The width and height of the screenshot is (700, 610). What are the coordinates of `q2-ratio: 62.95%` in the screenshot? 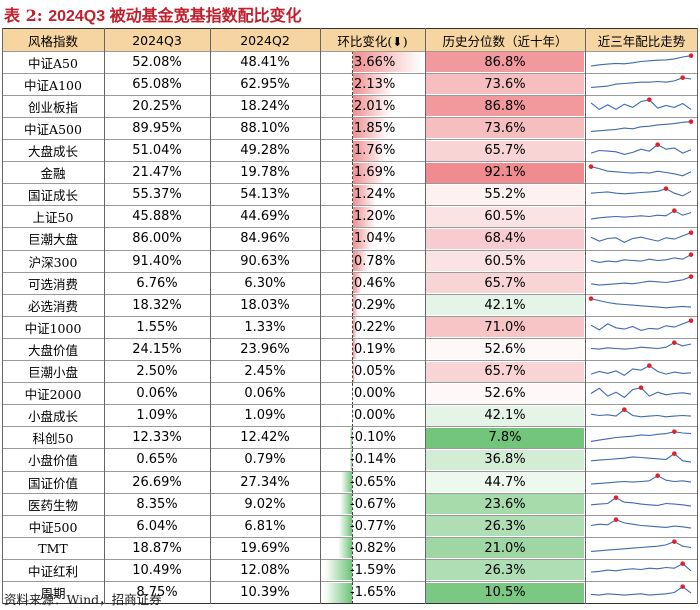 It's located at (265, 84).